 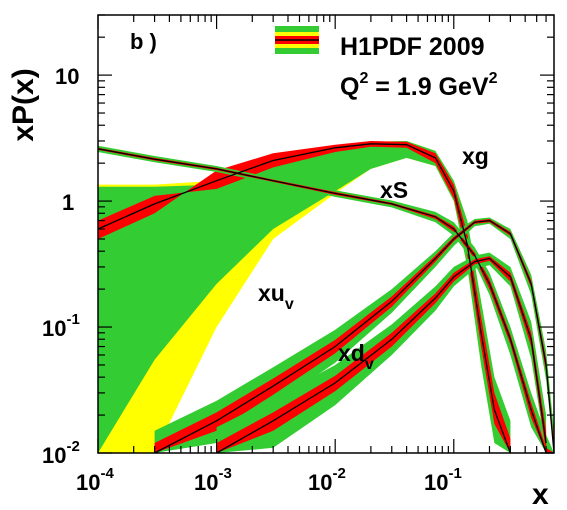 What do you see at coordinates (356, 356) in the screenshot?
I see `series-label-xdv: xdv` at bounding box center [356, 356].